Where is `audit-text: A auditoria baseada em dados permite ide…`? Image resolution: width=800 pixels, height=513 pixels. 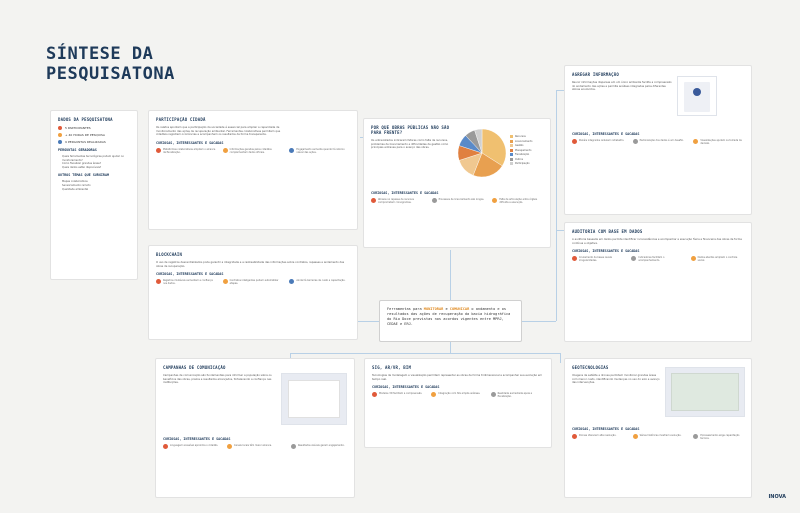
audit-text: A auditoria baseada em dados permite ide… is located at coordinates (657, 241).